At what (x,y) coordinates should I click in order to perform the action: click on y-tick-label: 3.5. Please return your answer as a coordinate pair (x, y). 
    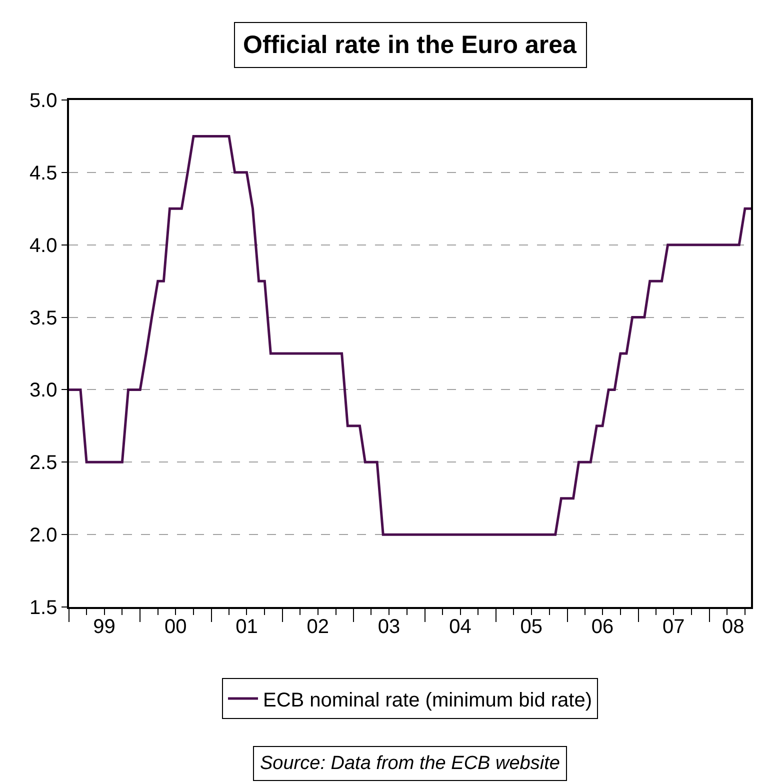
    Looking at the image, I should click on (43, 318).